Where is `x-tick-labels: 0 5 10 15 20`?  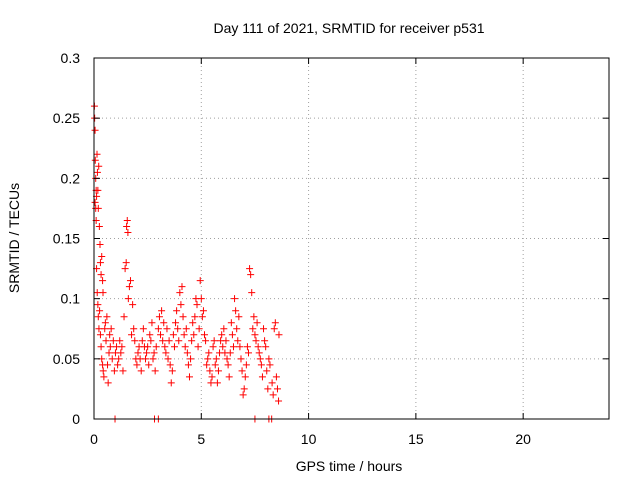 x-tick-labels: 0 5 10 15 20 is located at coordinates (310, 439).